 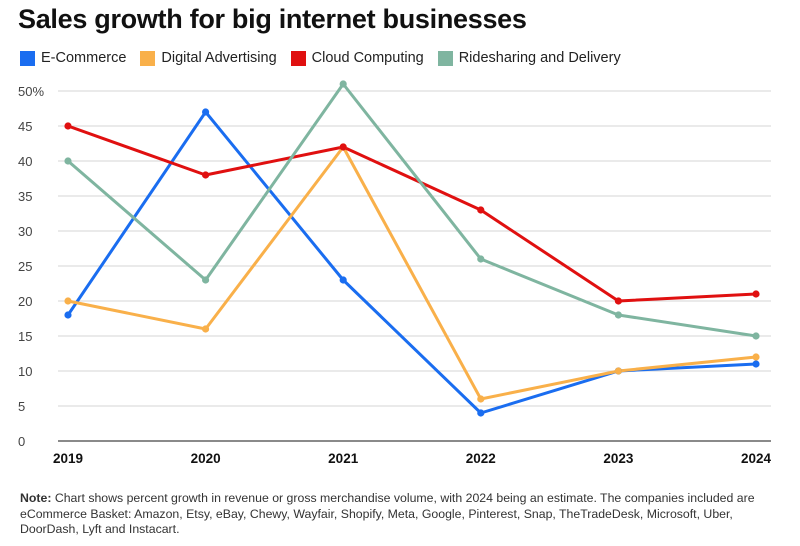 I want to click on y-tick-label: 40, so click(x=25, y=161).